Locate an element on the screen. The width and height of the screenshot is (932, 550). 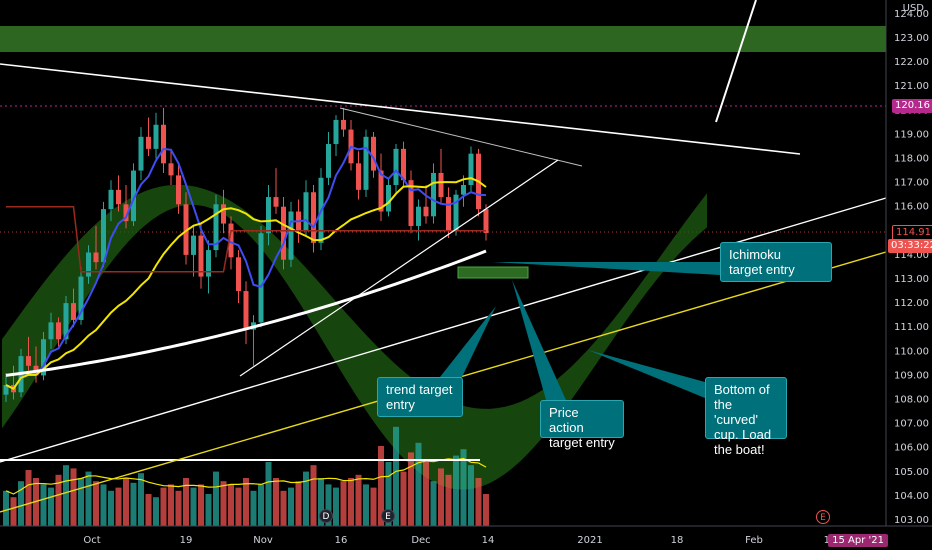
countdown-tag: 03:33:22 is located at coordinates (910, 246).